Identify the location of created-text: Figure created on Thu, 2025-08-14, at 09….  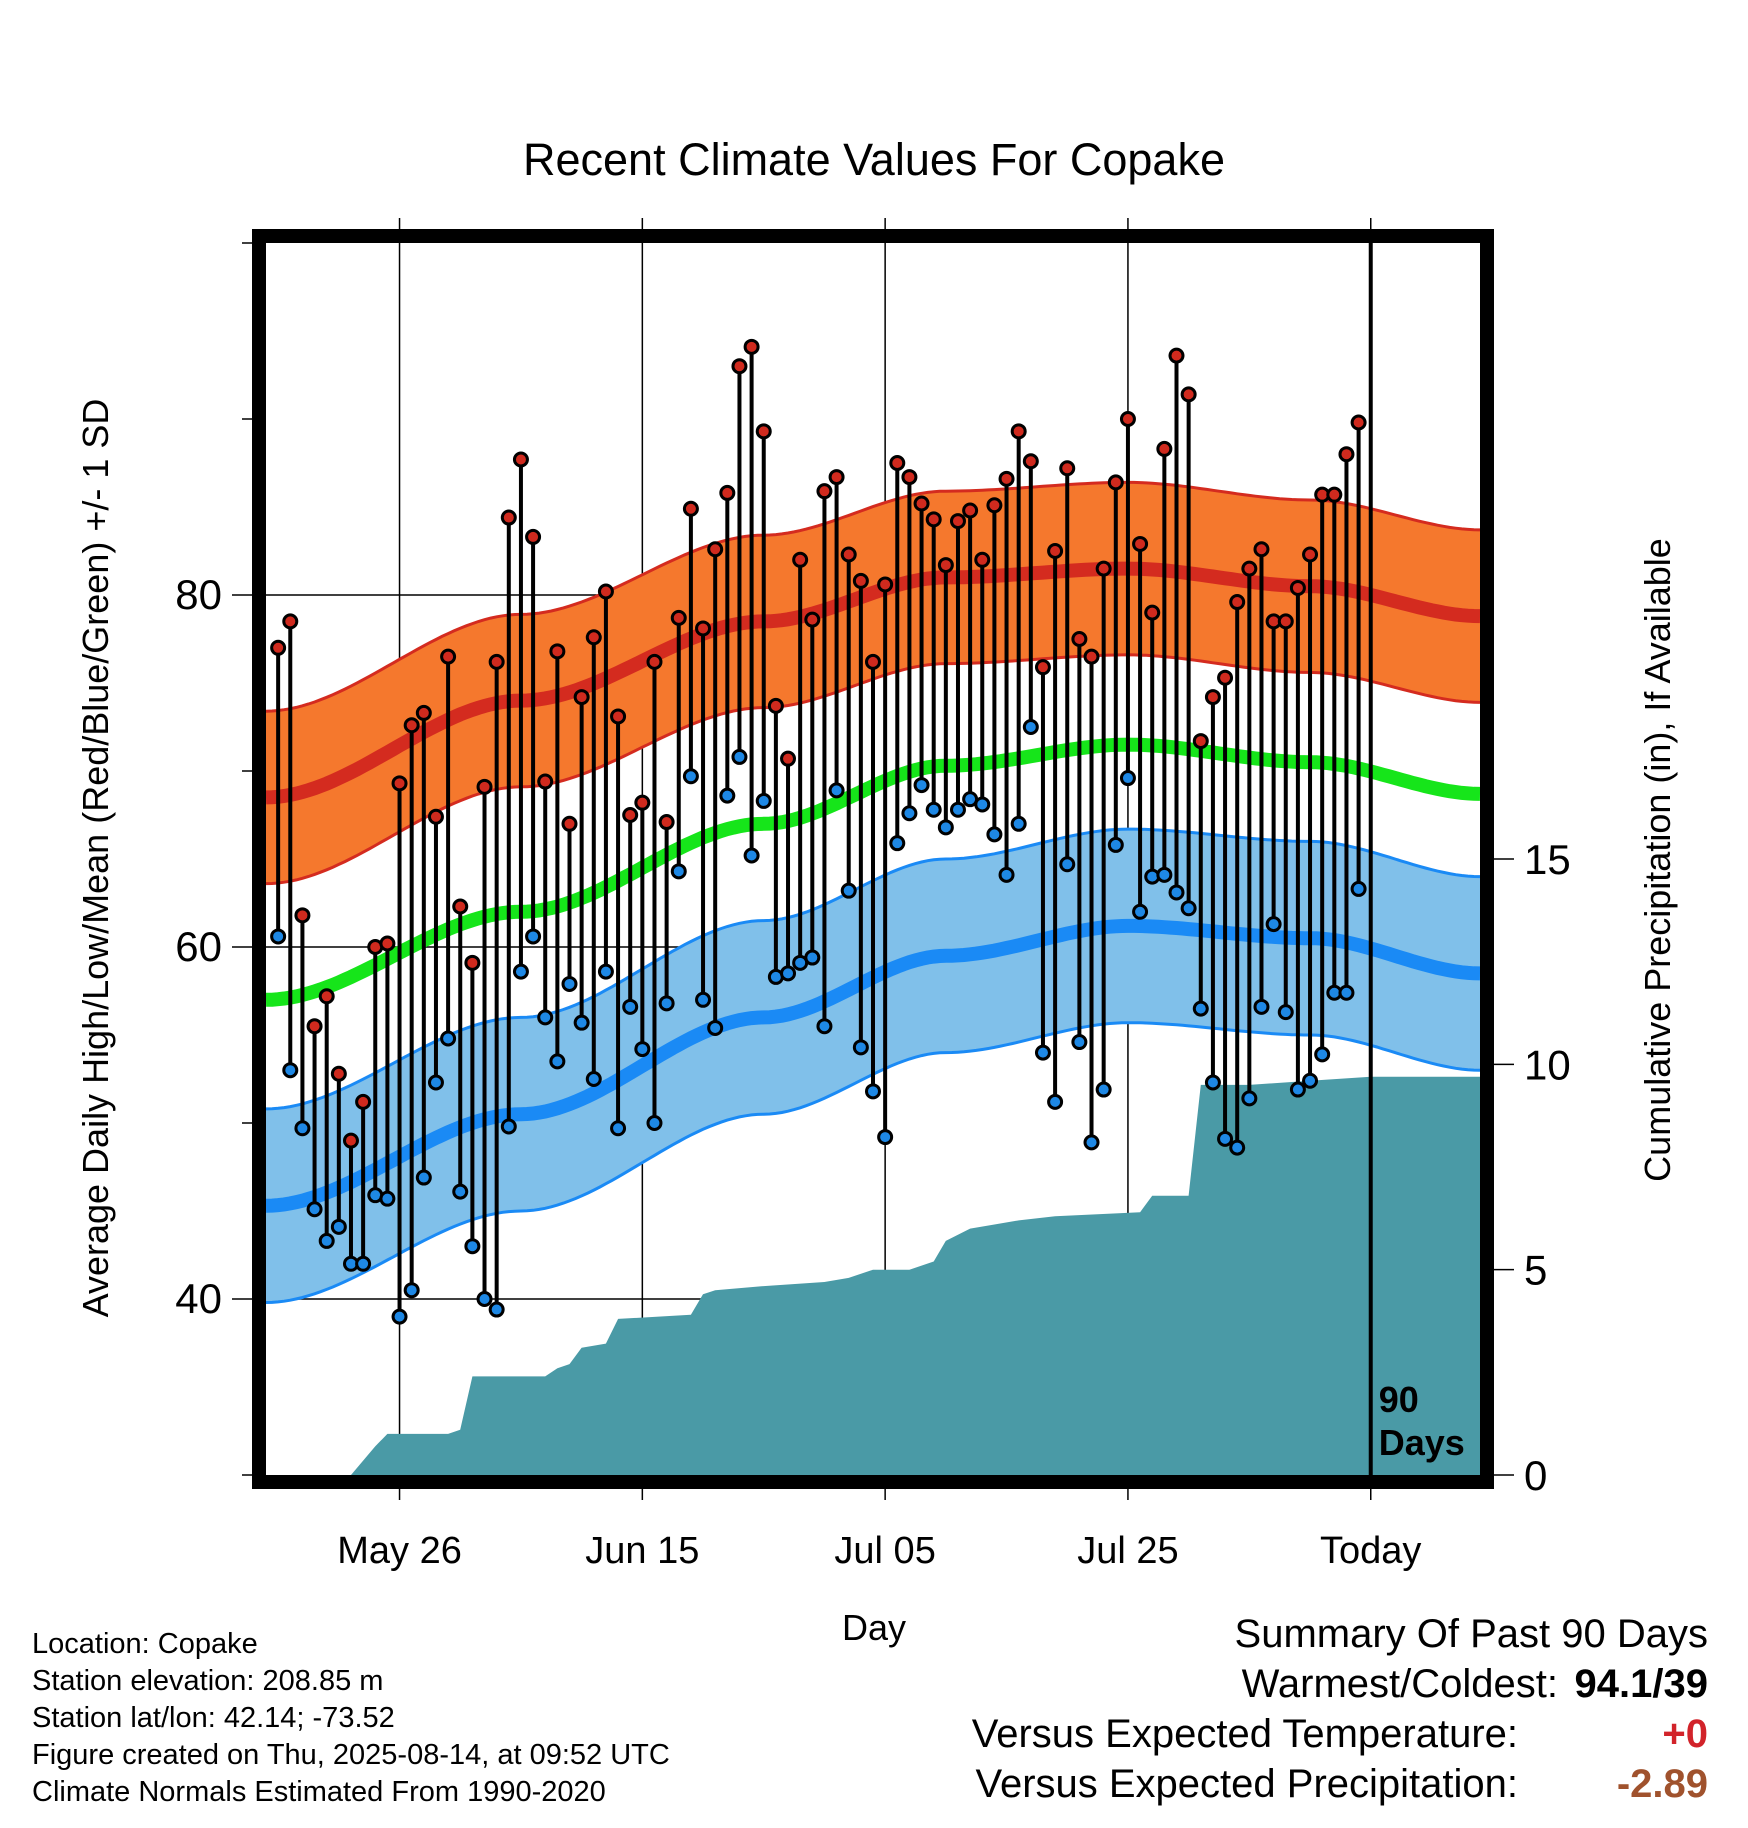
(351, 1755).